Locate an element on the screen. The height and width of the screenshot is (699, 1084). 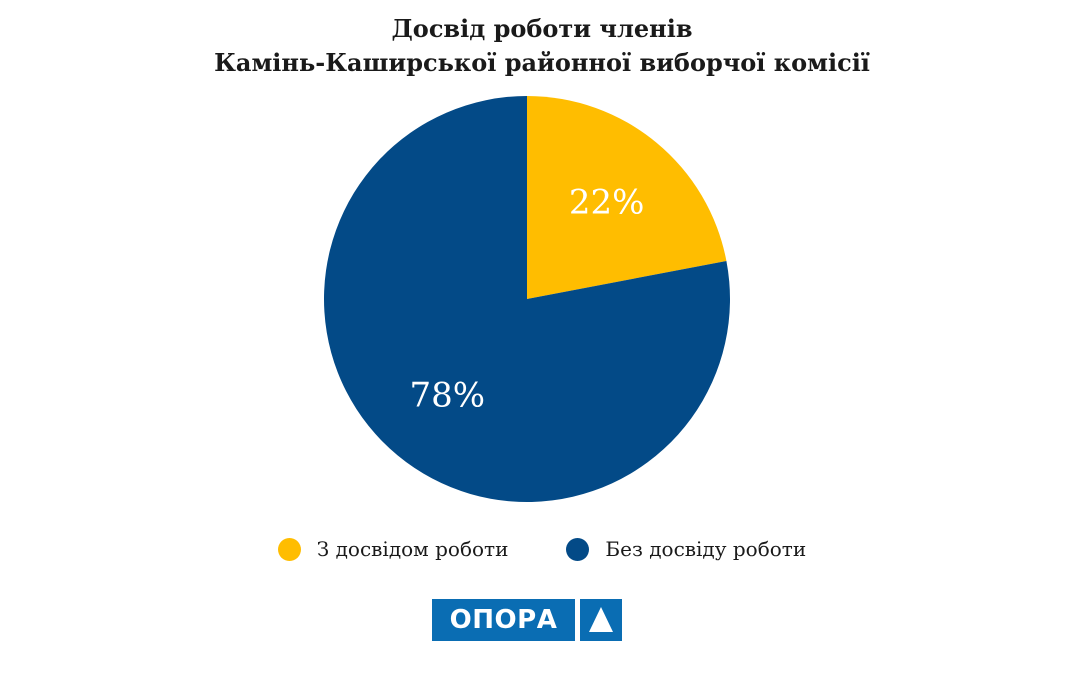
opora-logo: ОПОРА is located at coordinates (527, 620).